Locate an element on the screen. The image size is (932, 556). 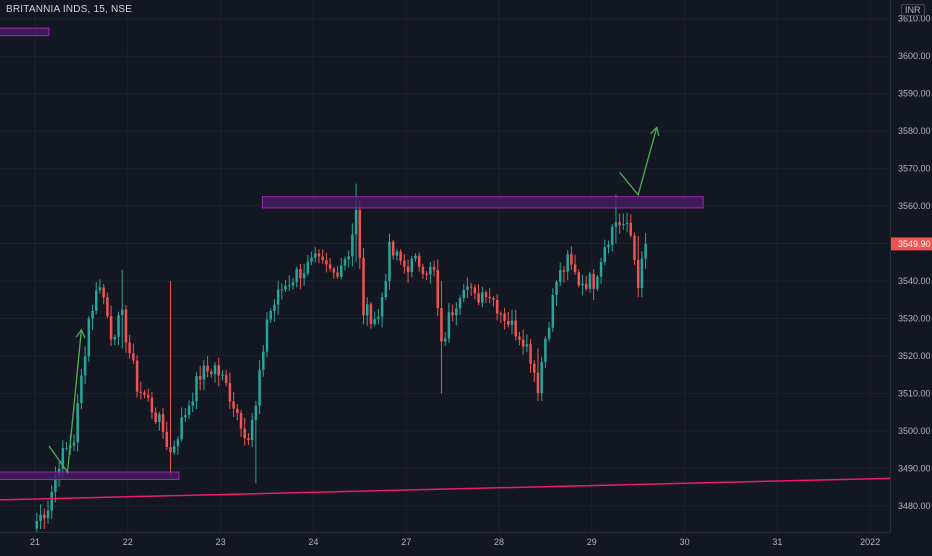
currency-badge: INR is located at coordinates (913, 10).